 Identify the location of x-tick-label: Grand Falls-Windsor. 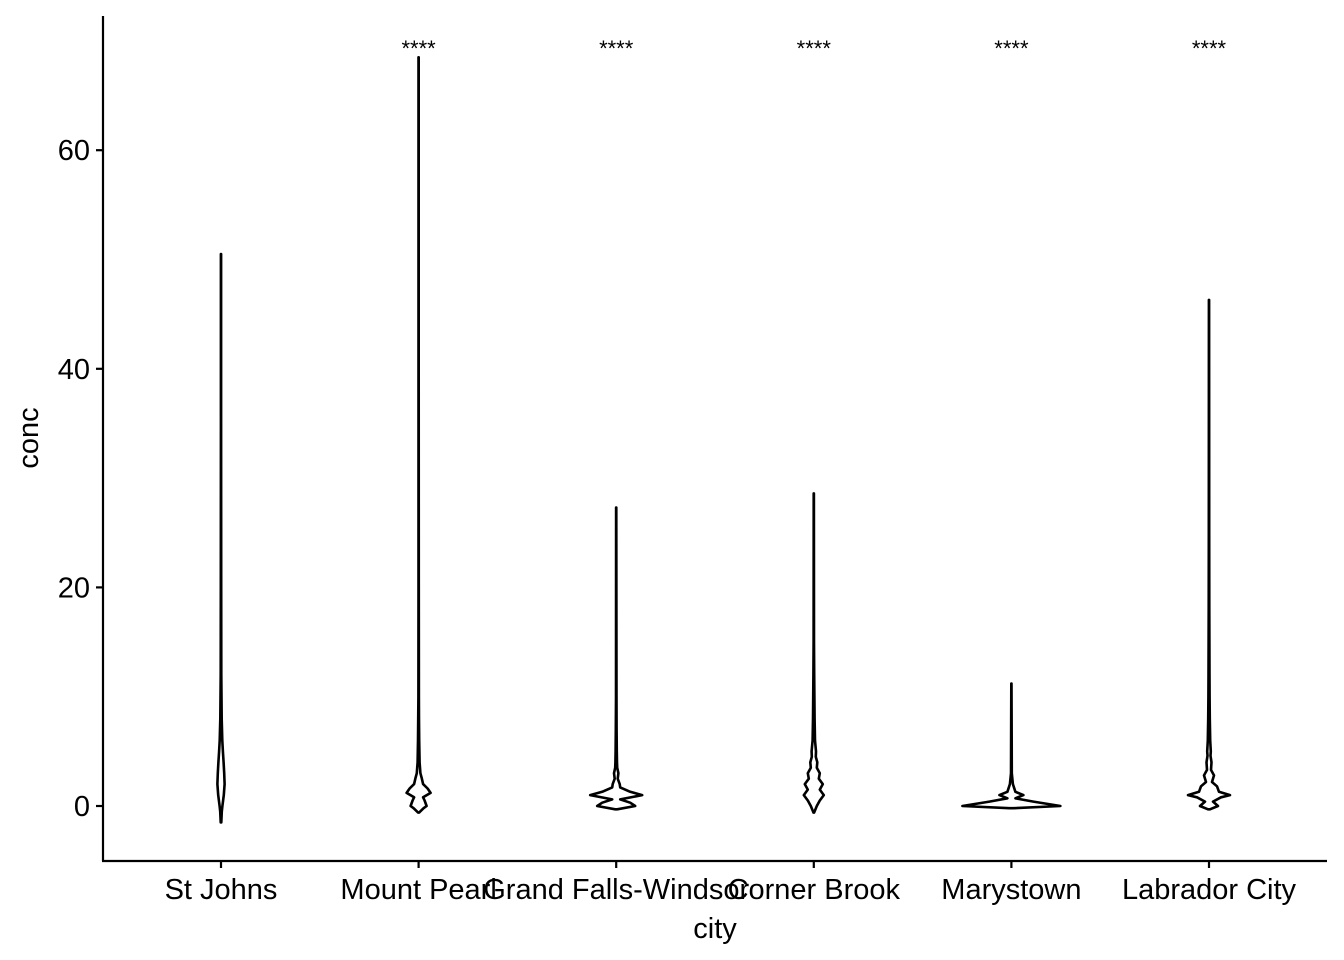
(616, 890).